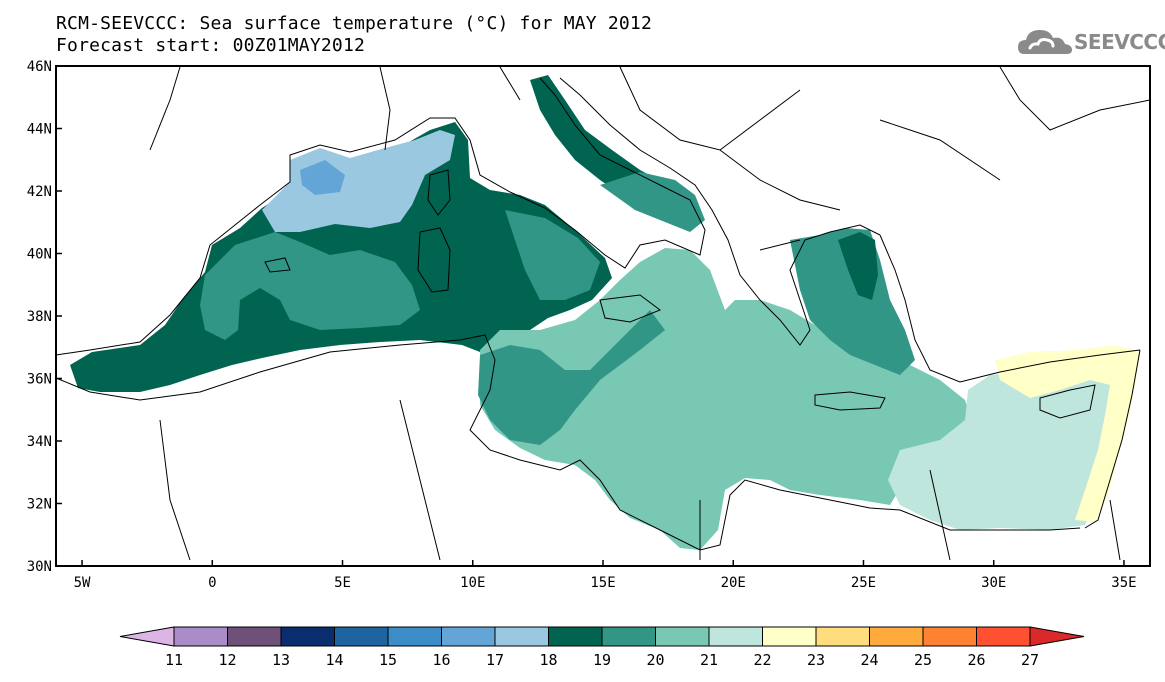 This screenshot has height=682, width=1165. I want to click on lon-tick-label: 25E, so click(863, 583).